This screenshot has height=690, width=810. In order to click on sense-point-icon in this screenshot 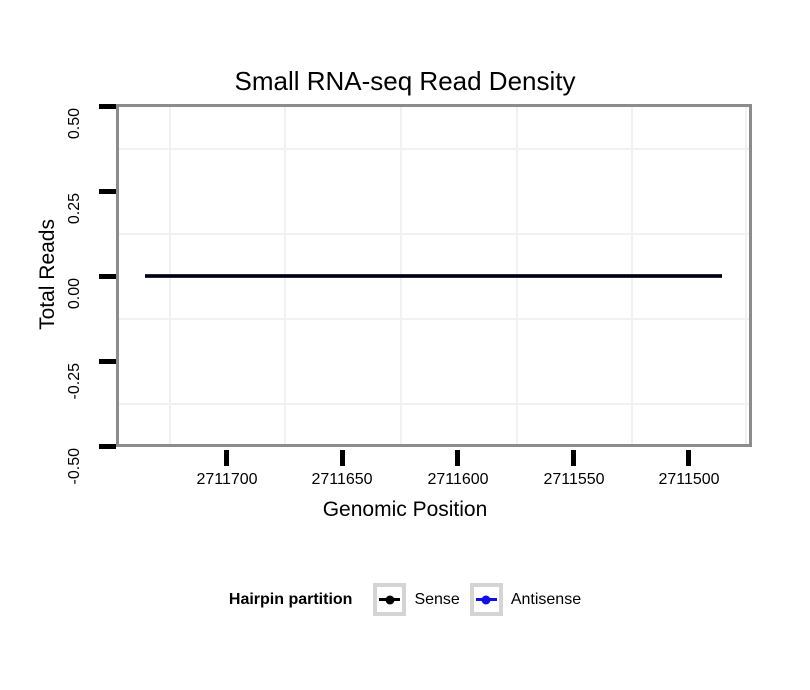, I will do `click(390, 599)`.